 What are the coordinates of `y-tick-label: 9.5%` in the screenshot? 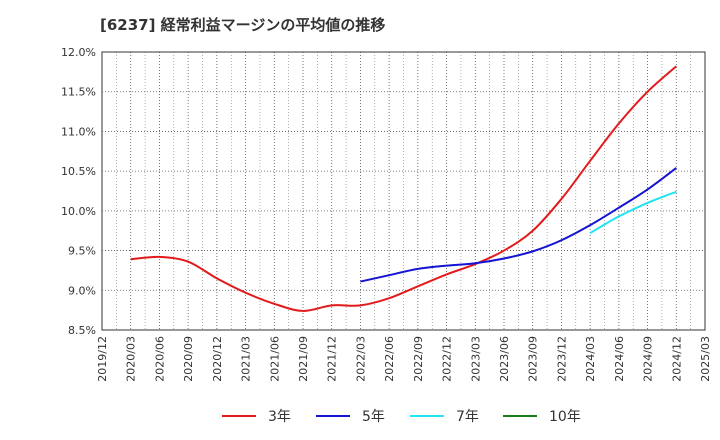 It's located at (82, 251).